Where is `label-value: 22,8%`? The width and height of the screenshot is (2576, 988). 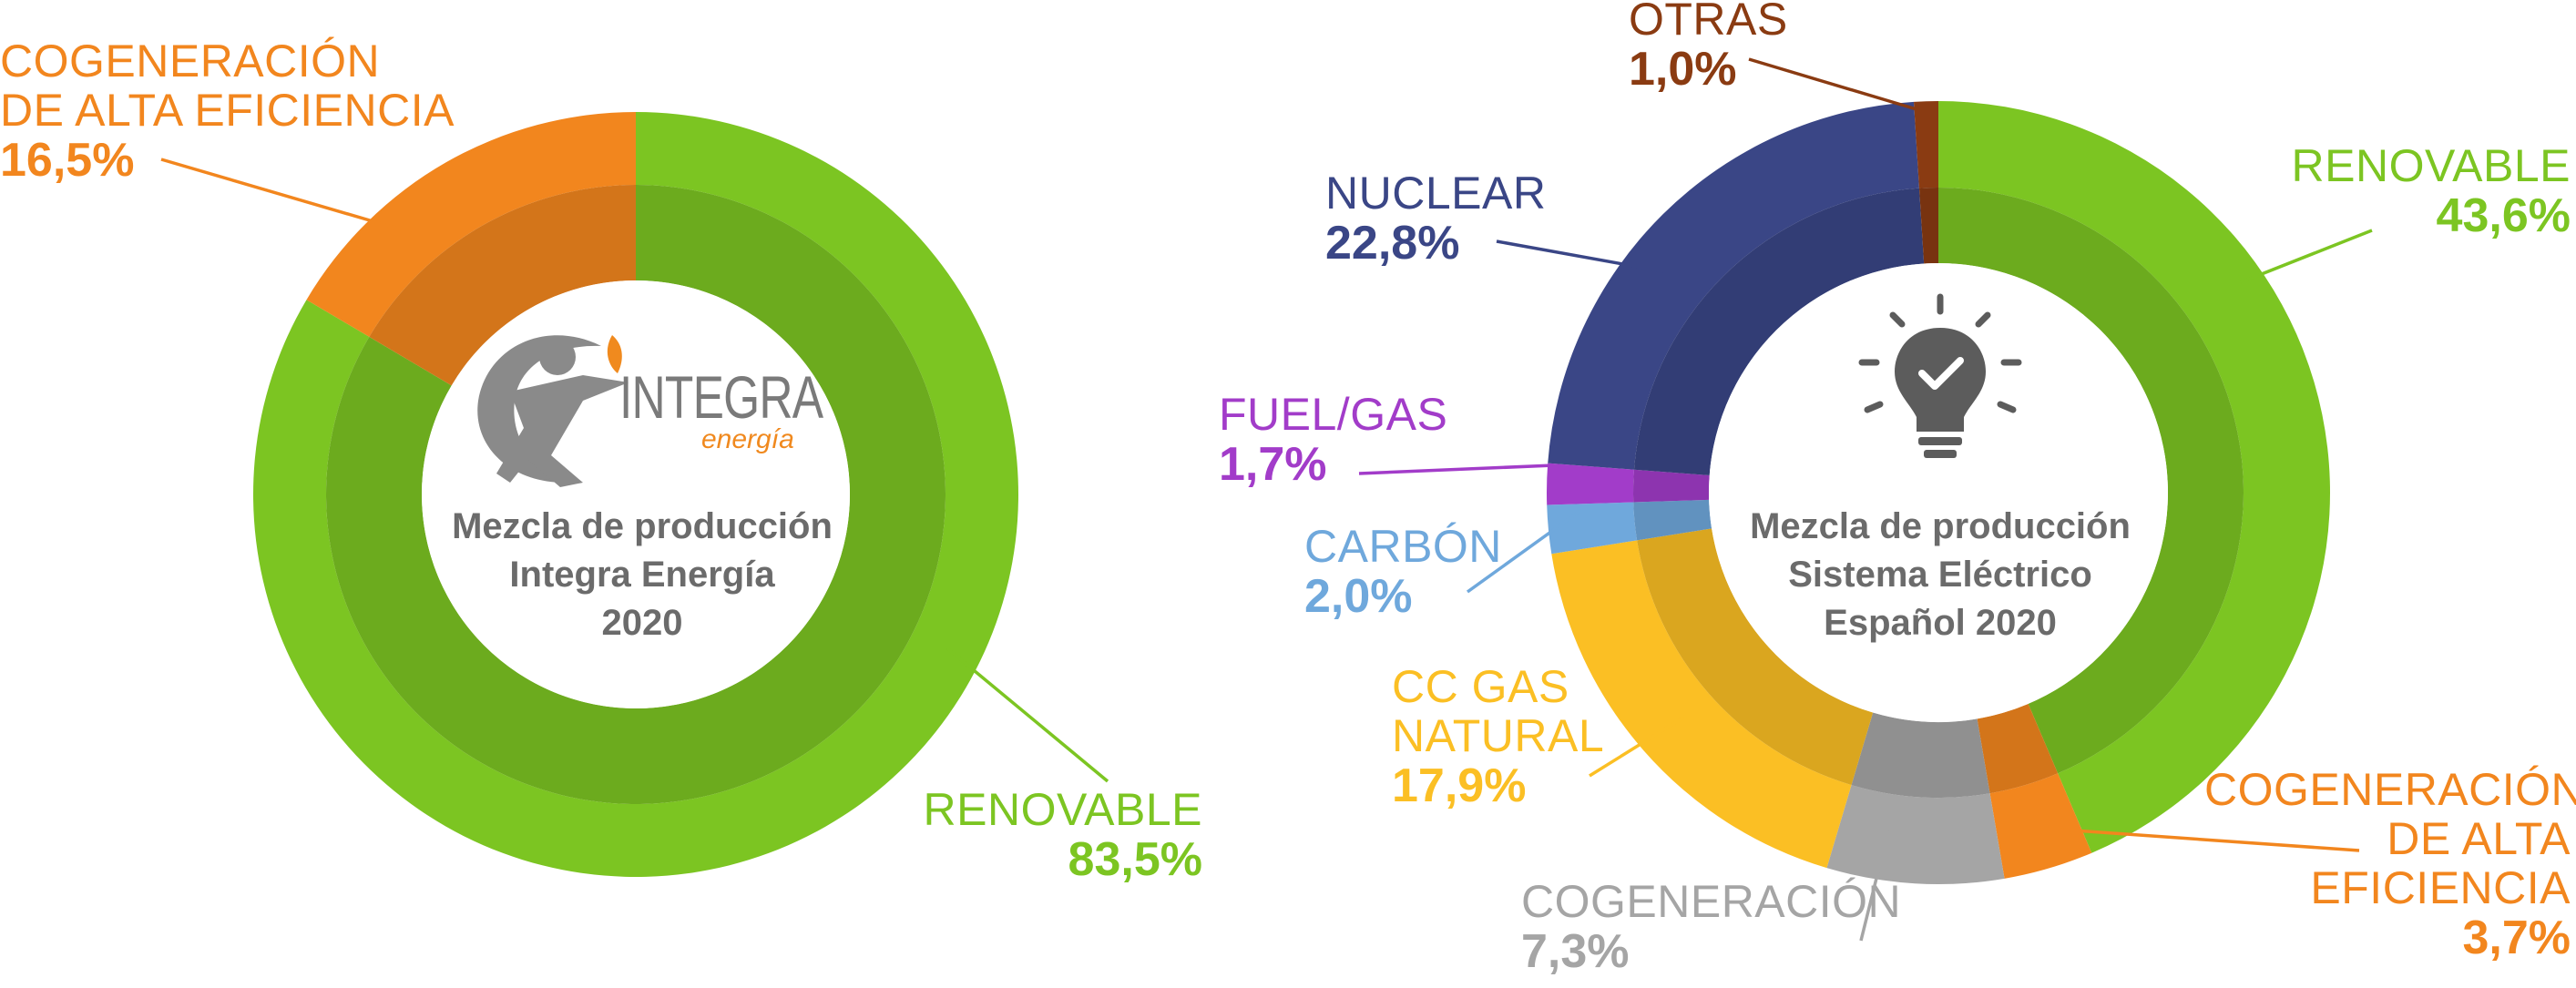
label-value: 22,8% is located at coordinates (1392, 243).